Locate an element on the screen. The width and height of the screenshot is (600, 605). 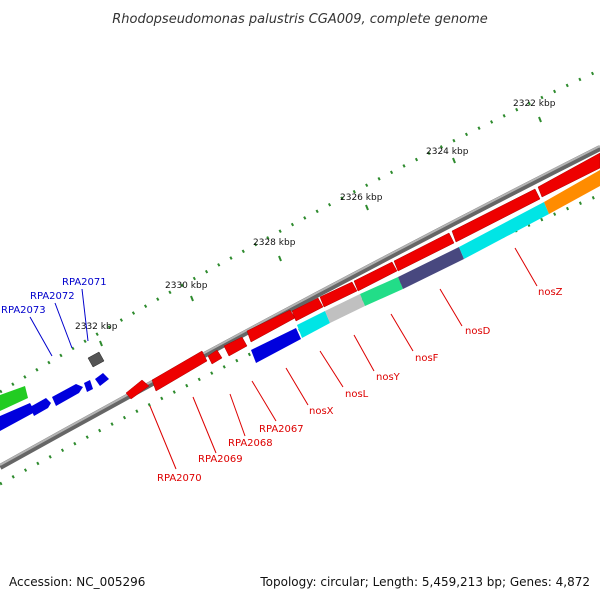
forward-genes is located at coordinates (54, 391).